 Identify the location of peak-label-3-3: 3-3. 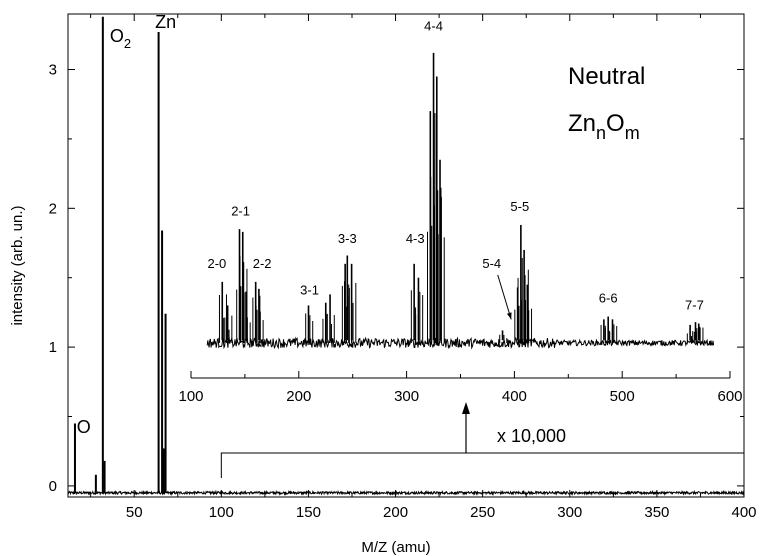
(347, 238).